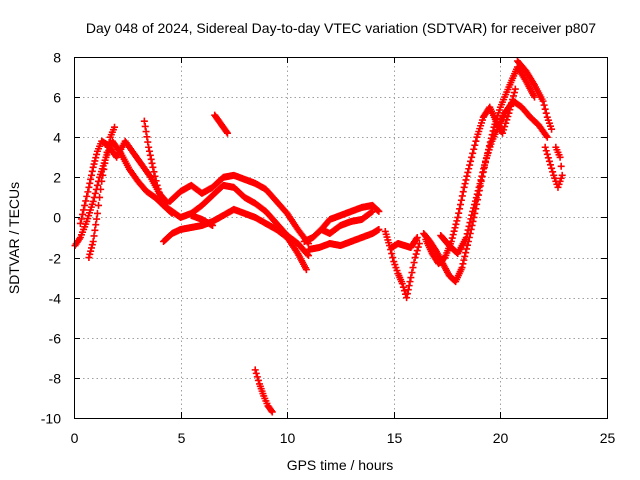  Describe the element at coordinates (501, 438) in the screenshot. I see `x-tick-label: 20` at that location.